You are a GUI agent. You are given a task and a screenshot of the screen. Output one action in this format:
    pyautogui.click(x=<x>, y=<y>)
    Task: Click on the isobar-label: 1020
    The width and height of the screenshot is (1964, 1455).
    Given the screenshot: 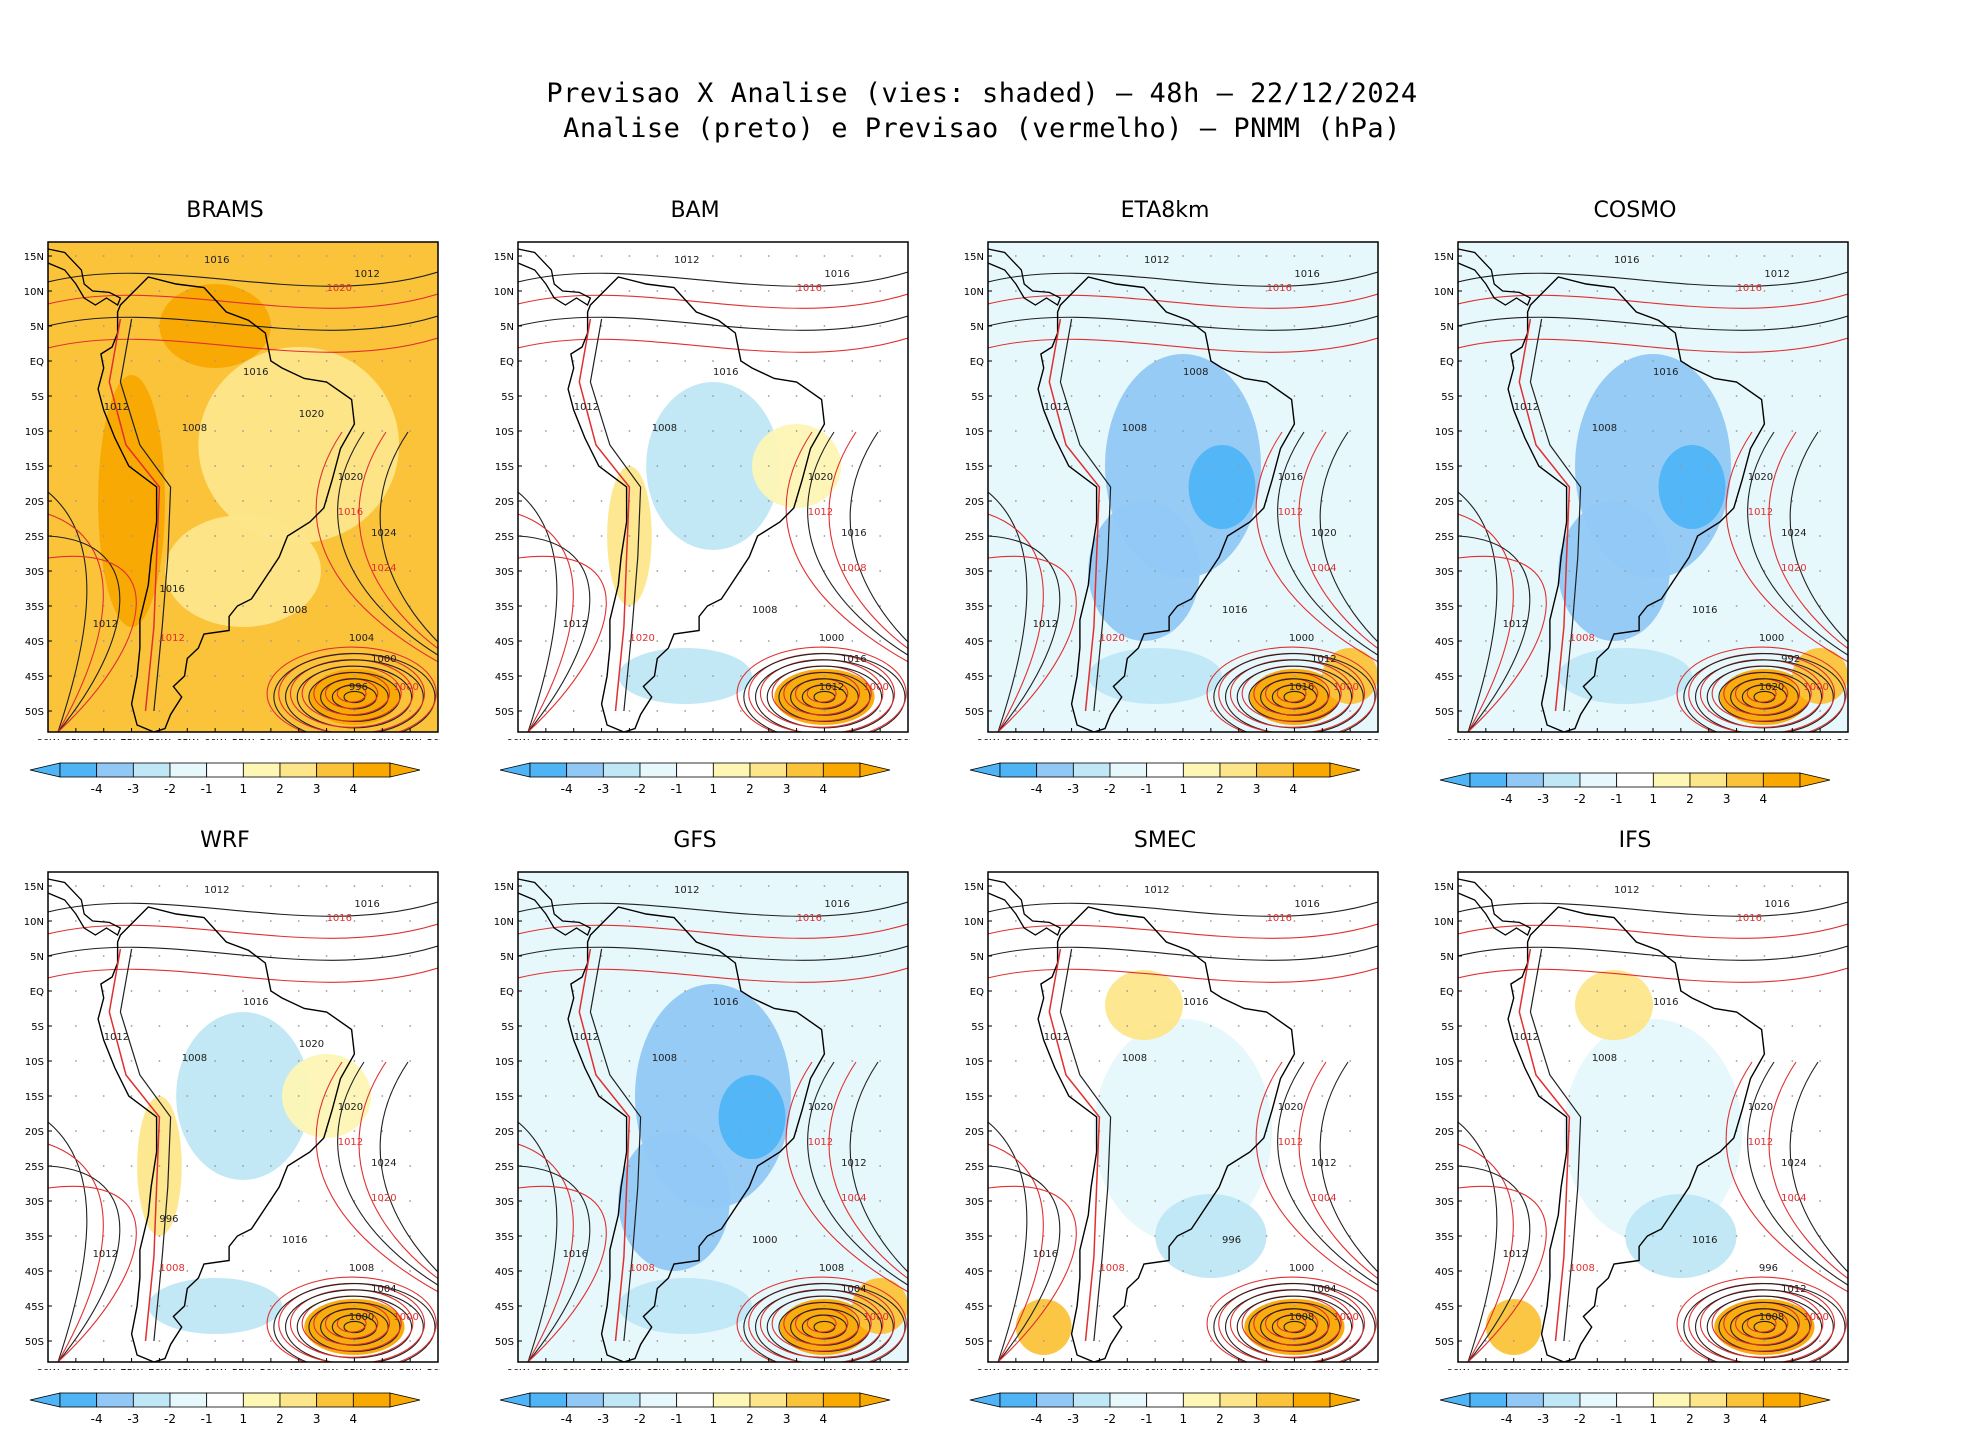 What is the action you would take?
    pyautogui.click(x=1760, y=477)
    